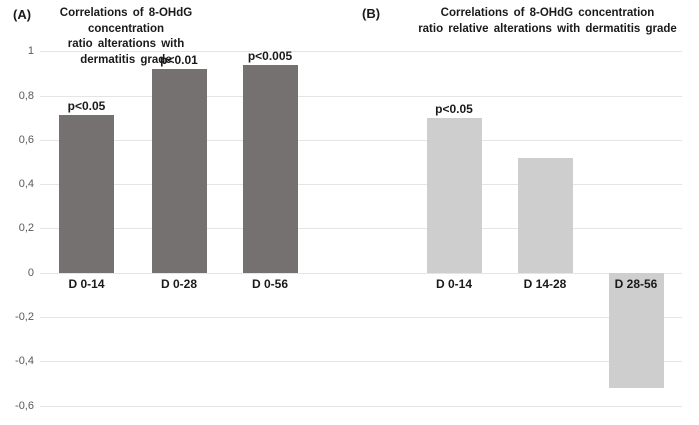 This screenshot has height=425, width=699. I want to click on y-axis-tick-label: 1, so click(30, 51).